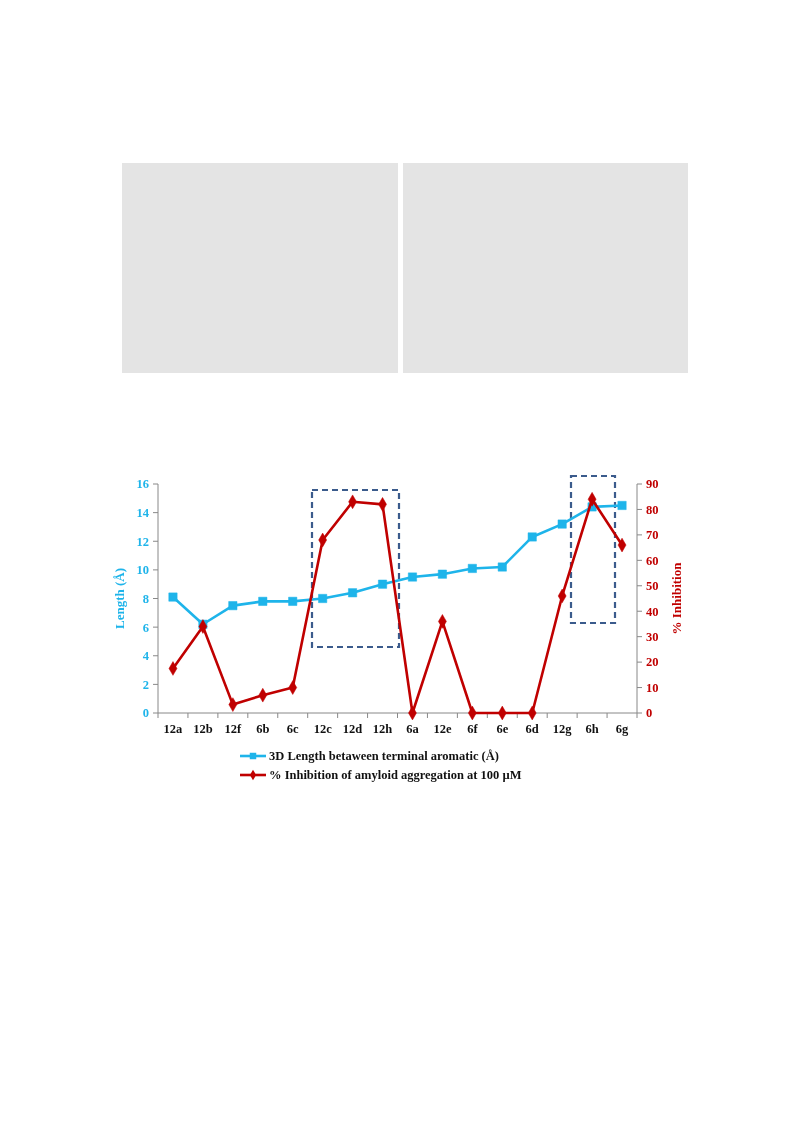 The height and width of the screenshot is (1123, 793). What do you see at coordinates (143, 513) in the screenshot?
I see `y-tick-label: 14` at bounding box center [143, 513].